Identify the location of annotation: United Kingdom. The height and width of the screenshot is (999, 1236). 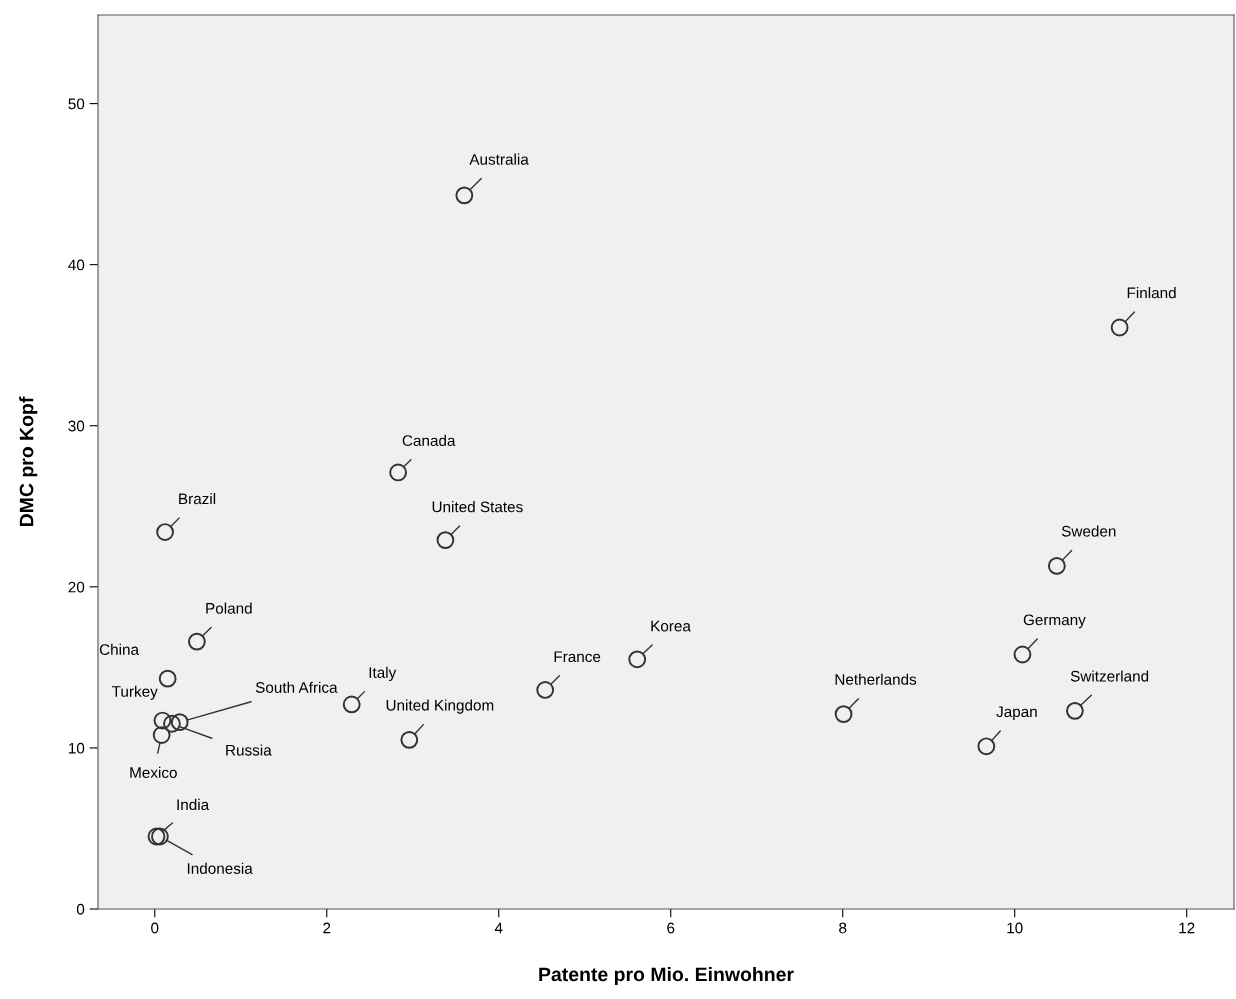
(440, 706).